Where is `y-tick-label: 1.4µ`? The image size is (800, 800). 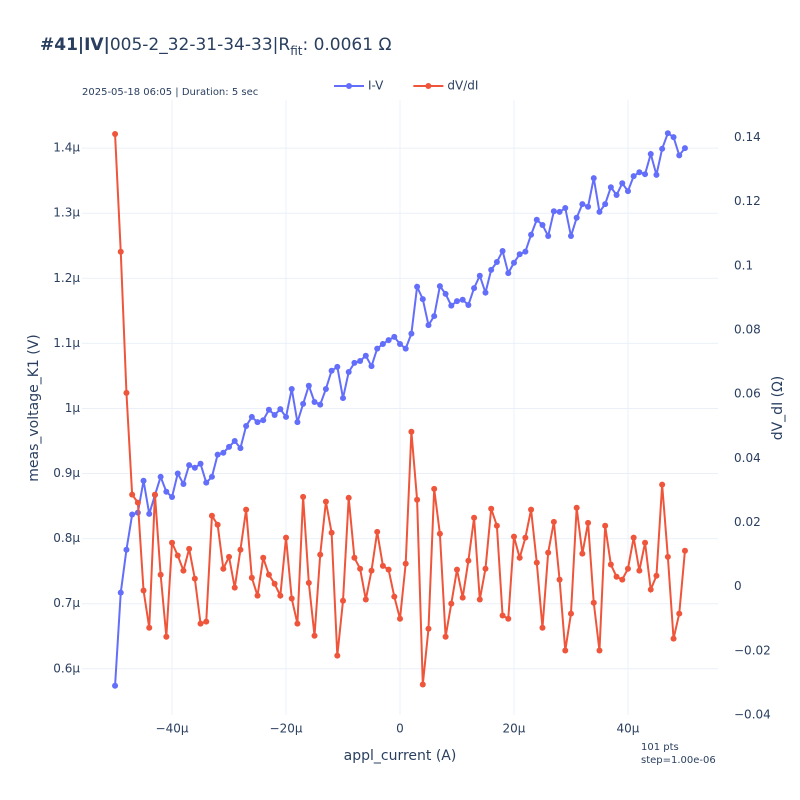 y-tick-label: 1.4µ is located at coordinates (66, 148).